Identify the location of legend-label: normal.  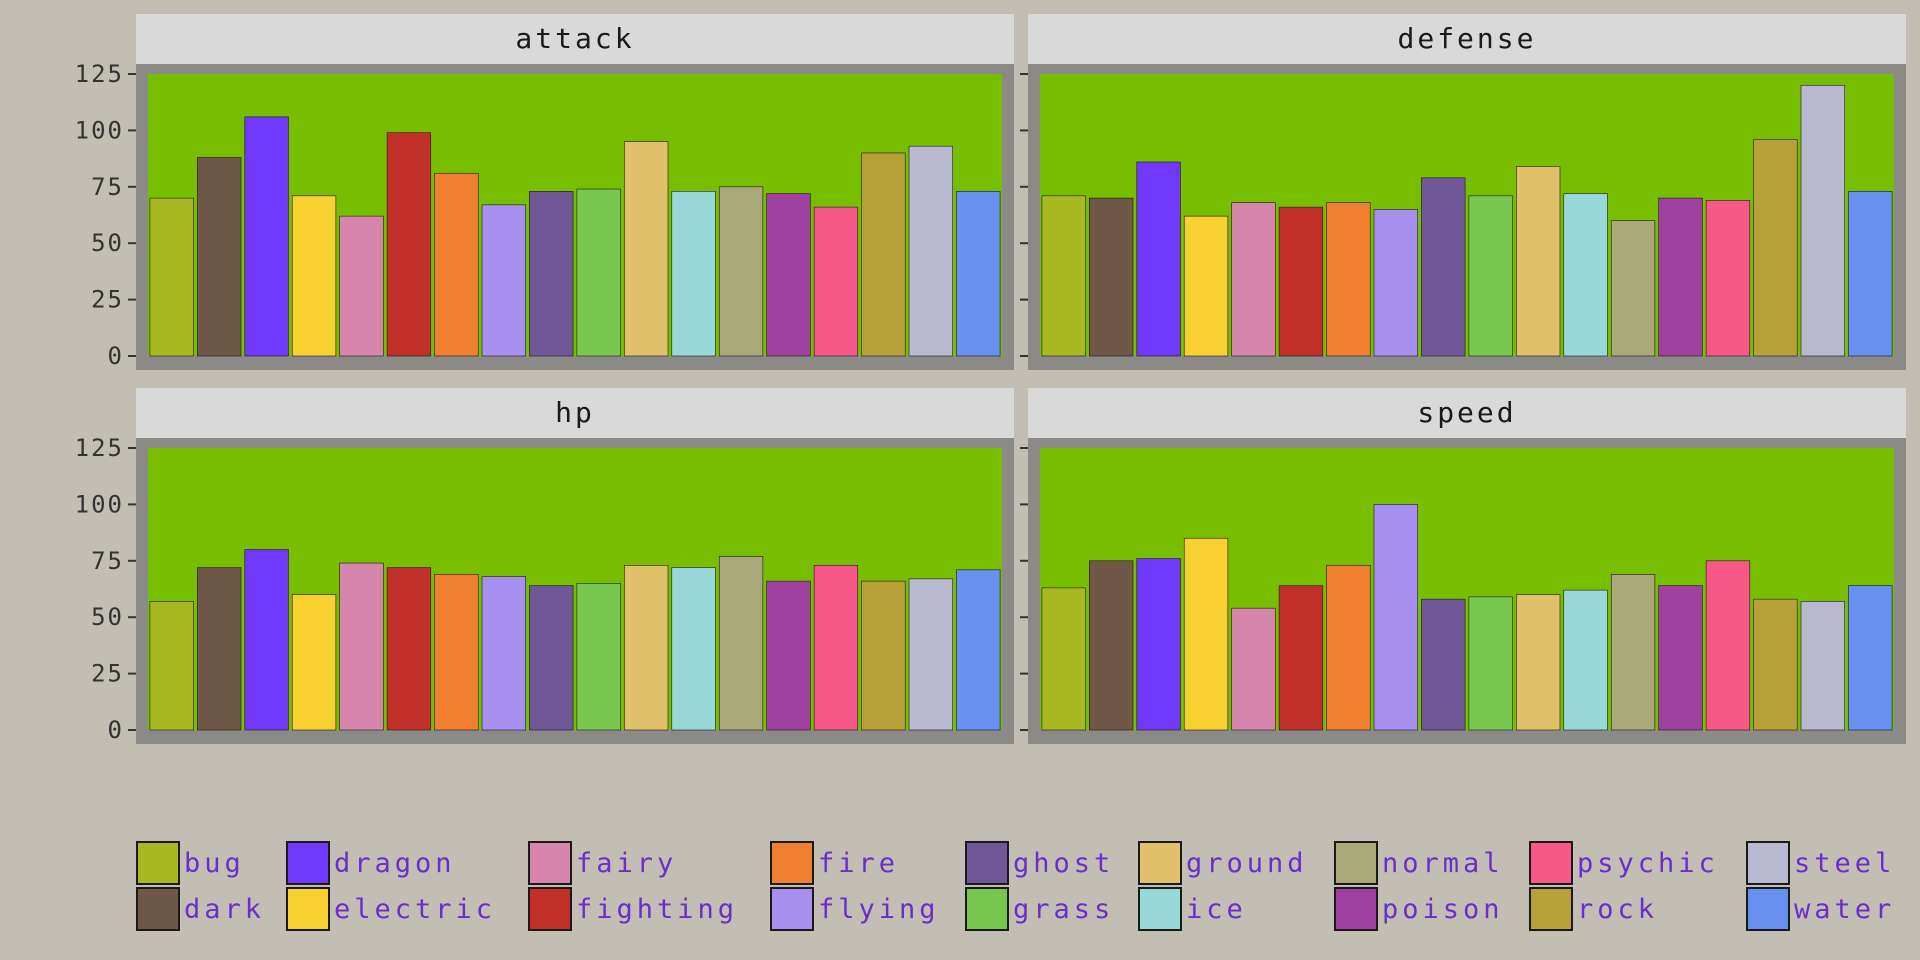
(1443, 863).